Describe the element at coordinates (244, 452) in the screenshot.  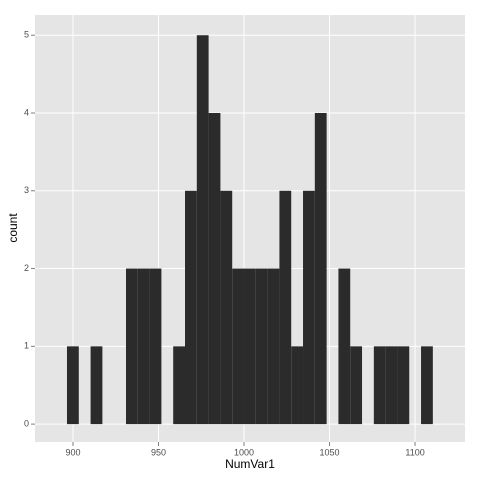
I see `x-tick-label: 1000` at that location.